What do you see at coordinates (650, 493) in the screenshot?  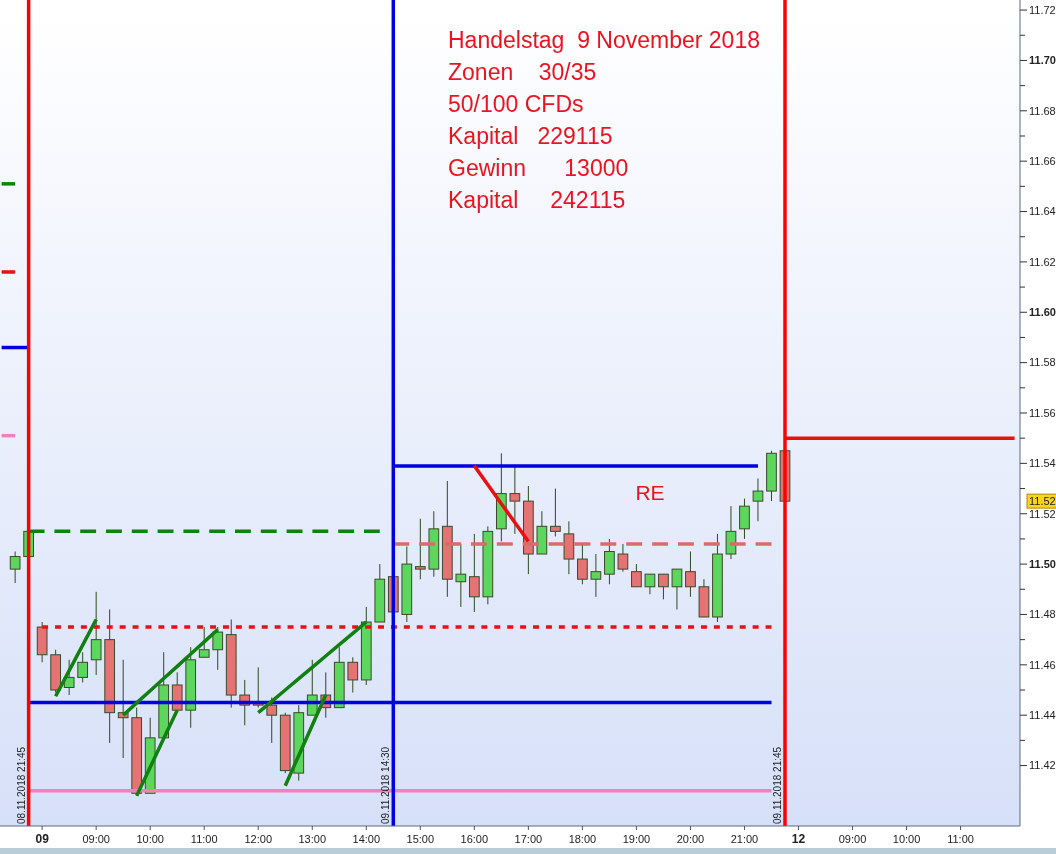 I see `annotation: RE` at bounding box center [650, 493].